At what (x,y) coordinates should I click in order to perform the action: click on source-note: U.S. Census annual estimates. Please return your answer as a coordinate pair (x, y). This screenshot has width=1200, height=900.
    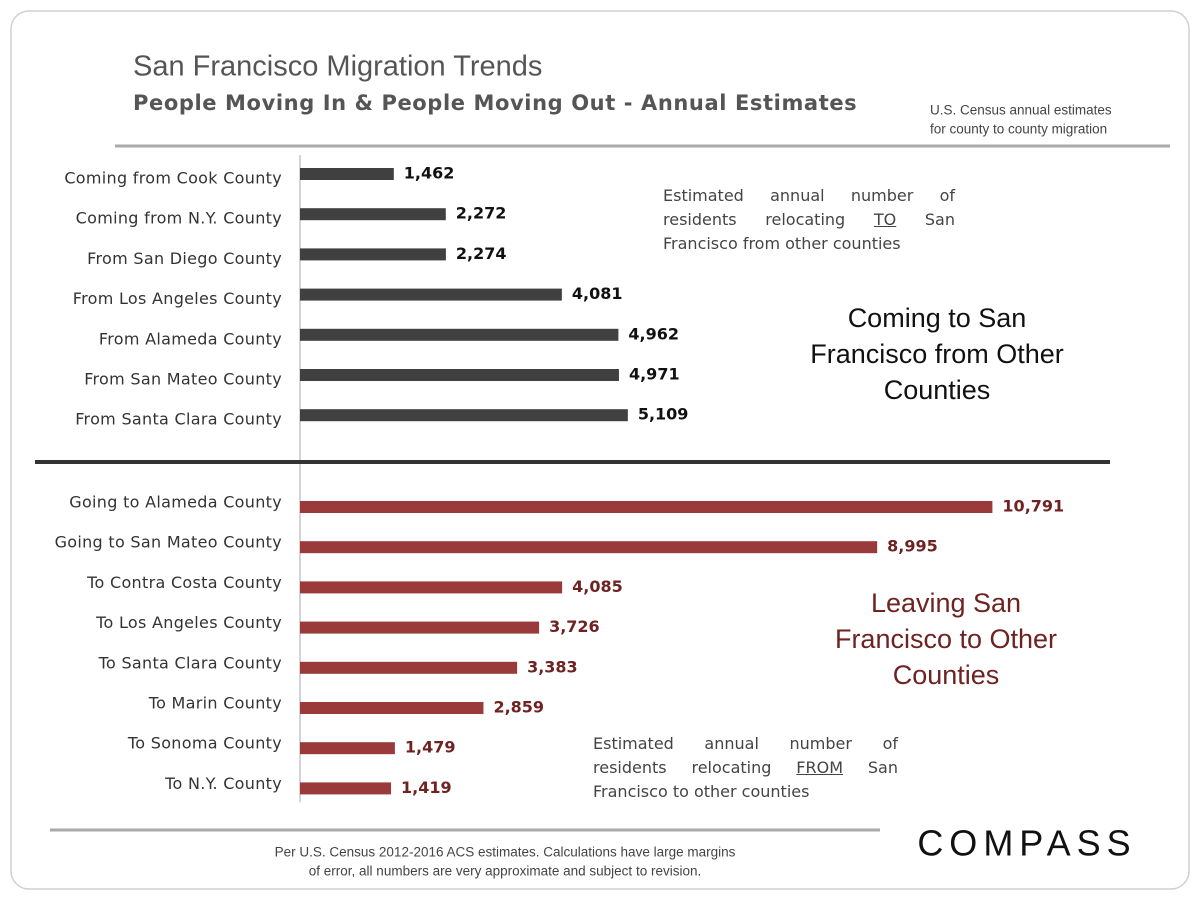
    Looking at the image, I should click on (1021, 110).